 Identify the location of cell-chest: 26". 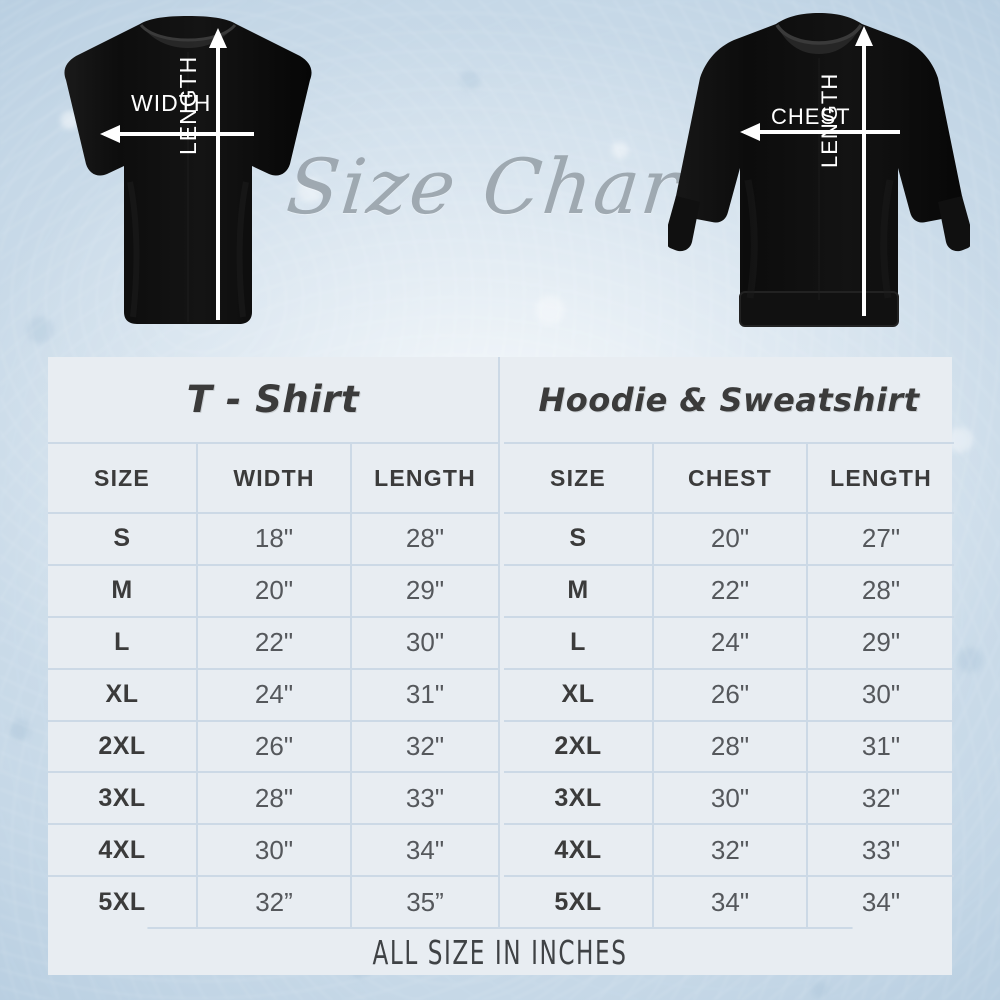
(731, 694).